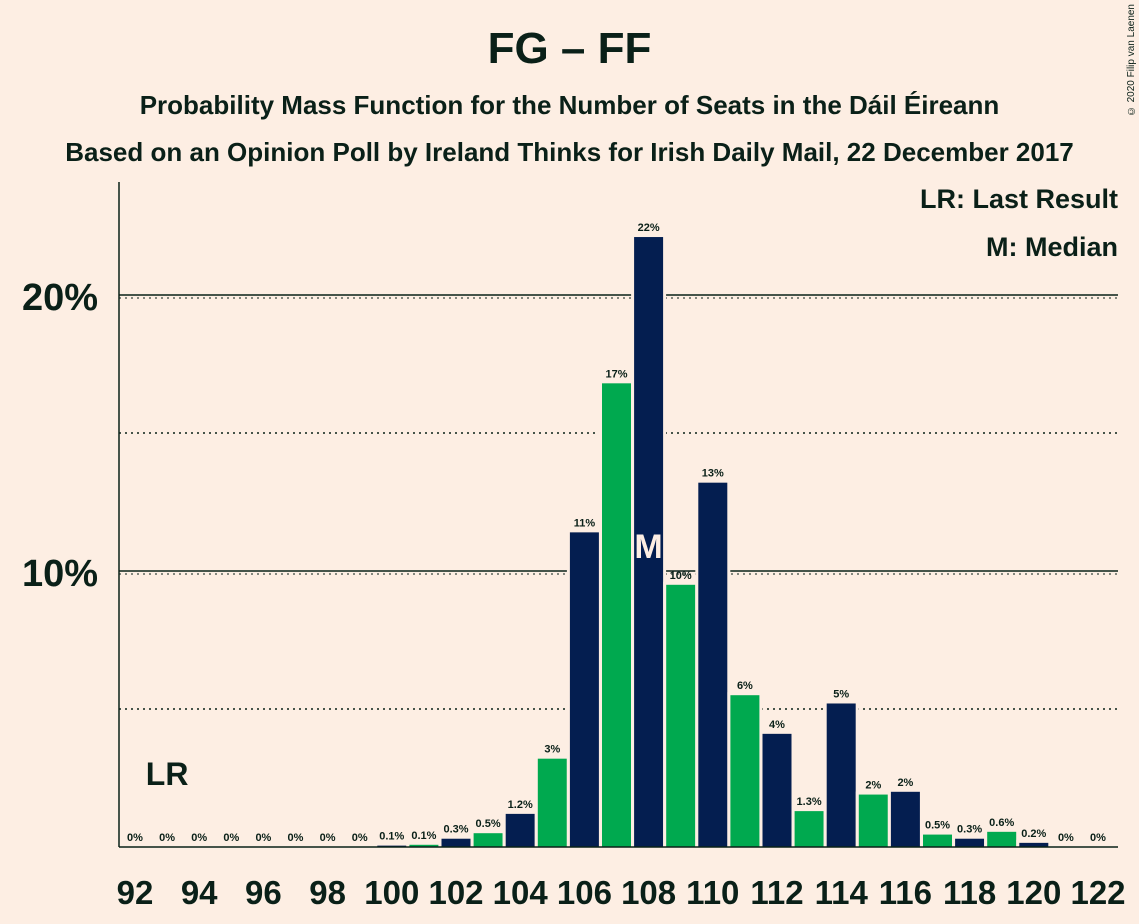 Image resolution: width=1139 pixels, height=924 pixels. What do you see at coordinates (905, 892) in the screenshot?
I see `x-tick-label-116: 116` at bounding box center [905, 892].